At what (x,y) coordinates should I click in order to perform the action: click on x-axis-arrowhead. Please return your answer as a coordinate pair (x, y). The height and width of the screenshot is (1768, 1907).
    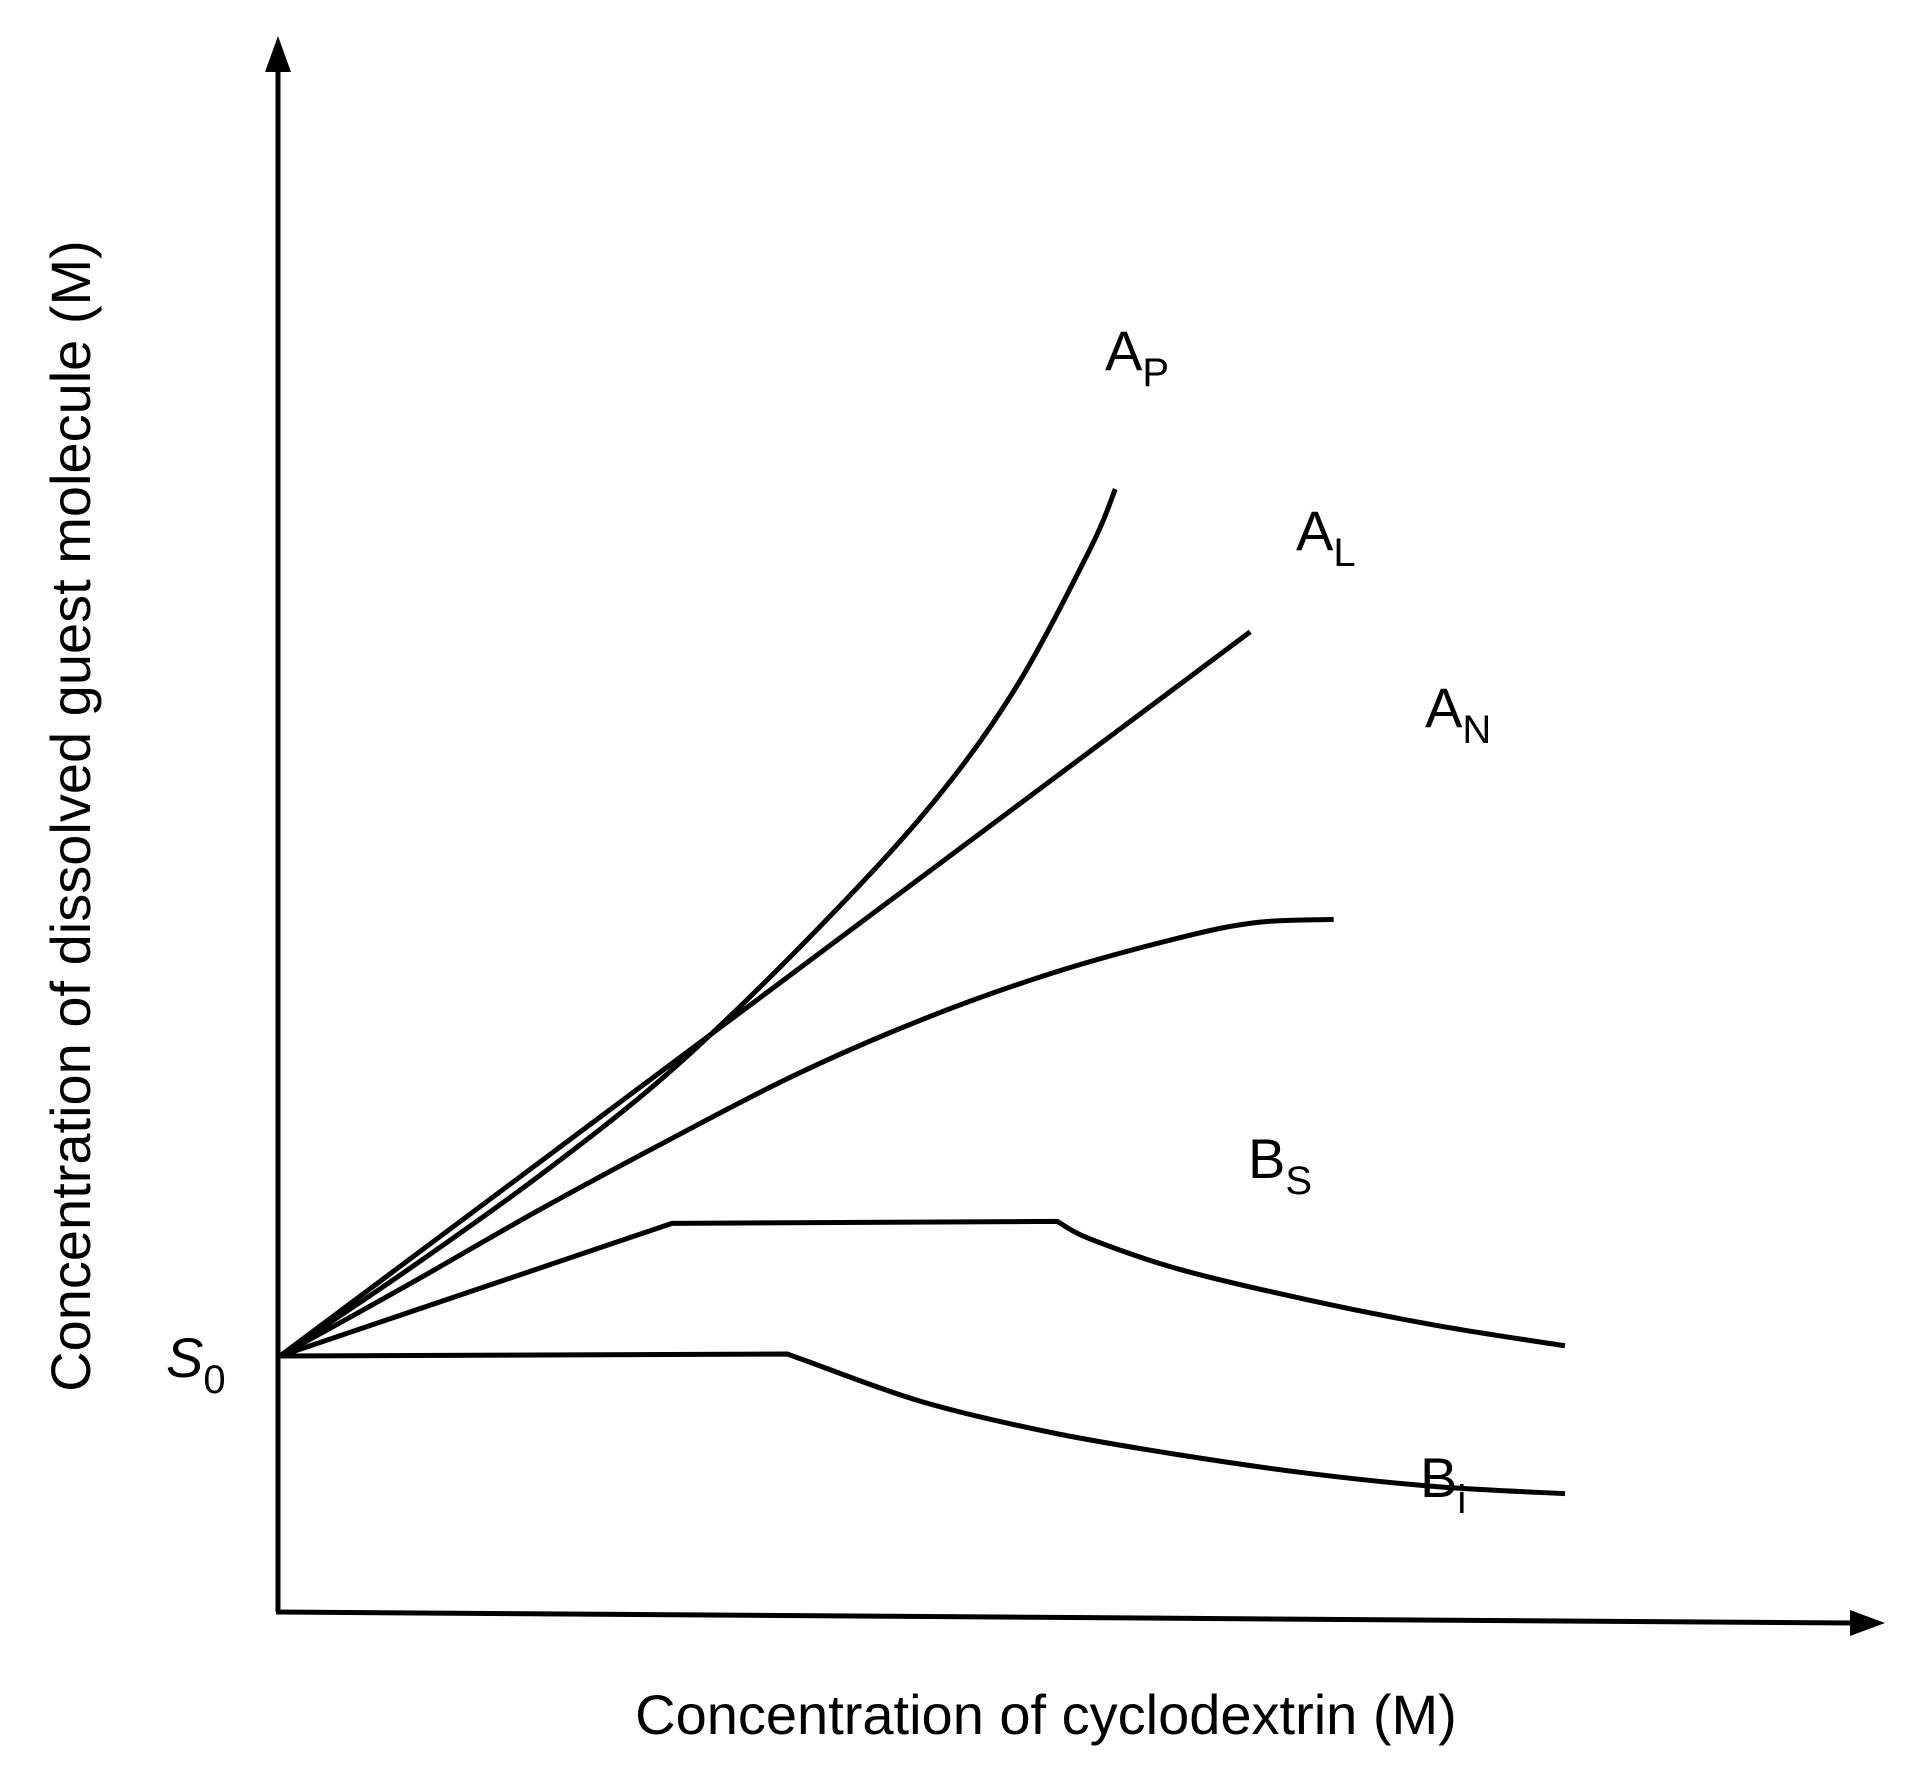
    Looking at the image, I should click on (1867, 1623).